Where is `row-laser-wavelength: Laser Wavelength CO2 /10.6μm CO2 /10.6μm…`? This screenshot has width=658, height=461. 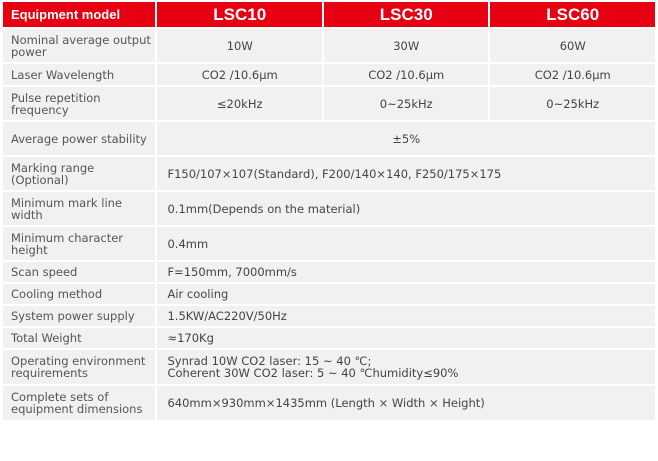
row-laser-wavelength: Laser Wavelength CO2 /10.6μm CO2 /10.6μm… is located at coordinates (329, 74).